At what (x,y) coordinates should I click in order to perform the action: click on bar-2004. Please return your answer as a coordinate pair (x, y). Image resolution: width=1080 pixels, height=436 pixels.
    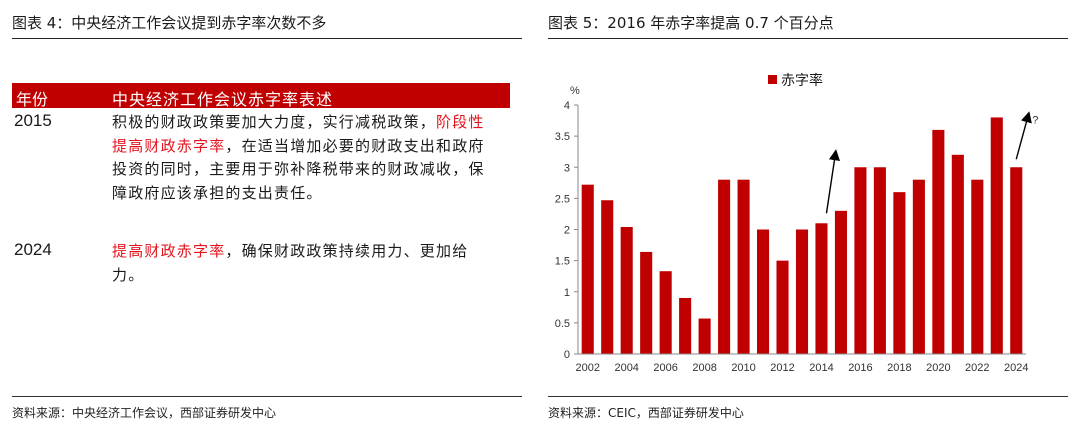
    Looking at the image, I should click on (626, 290).